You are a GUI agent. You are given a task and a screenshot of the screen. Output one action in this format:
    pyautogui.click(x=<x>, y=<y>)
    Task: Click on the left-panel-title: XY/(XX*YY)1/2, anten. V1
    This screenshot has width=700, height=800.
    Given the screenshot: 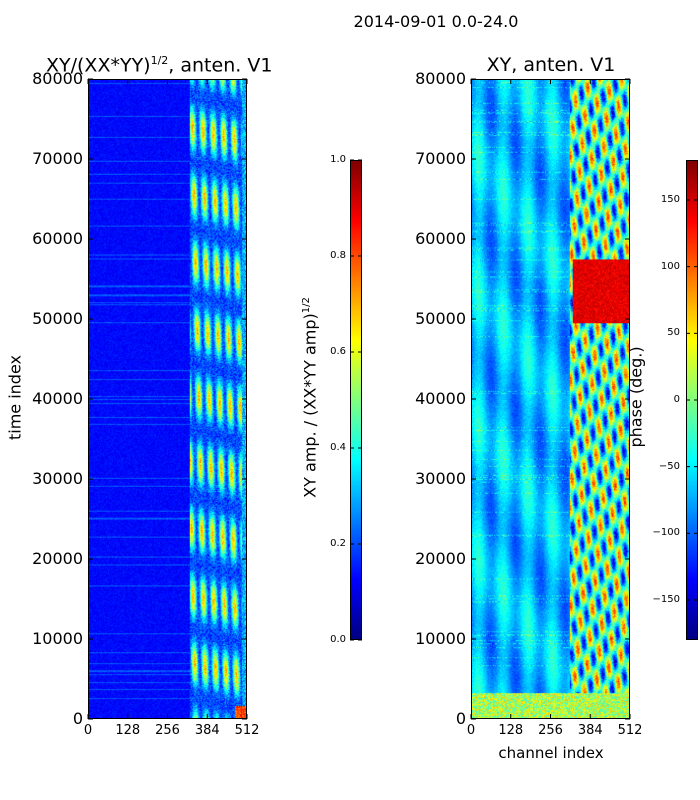 What is the action you would take?
    pyautogui.click(x=159, y=65)
    